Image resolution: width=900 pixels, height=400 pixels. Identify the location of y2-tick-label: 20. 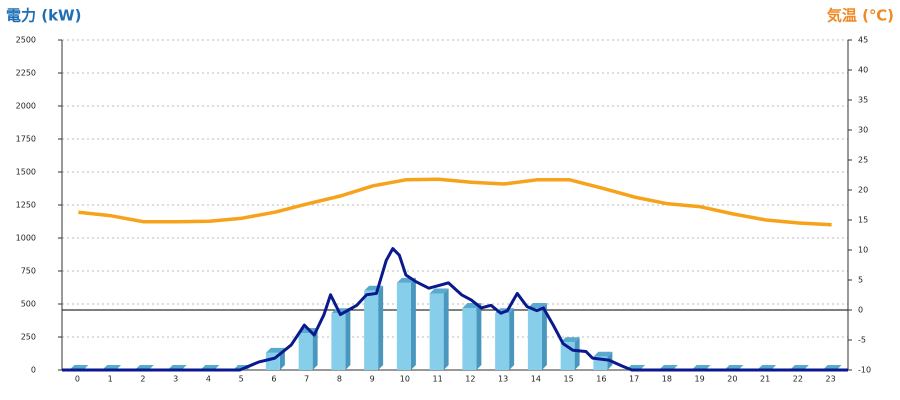
(863, 190).